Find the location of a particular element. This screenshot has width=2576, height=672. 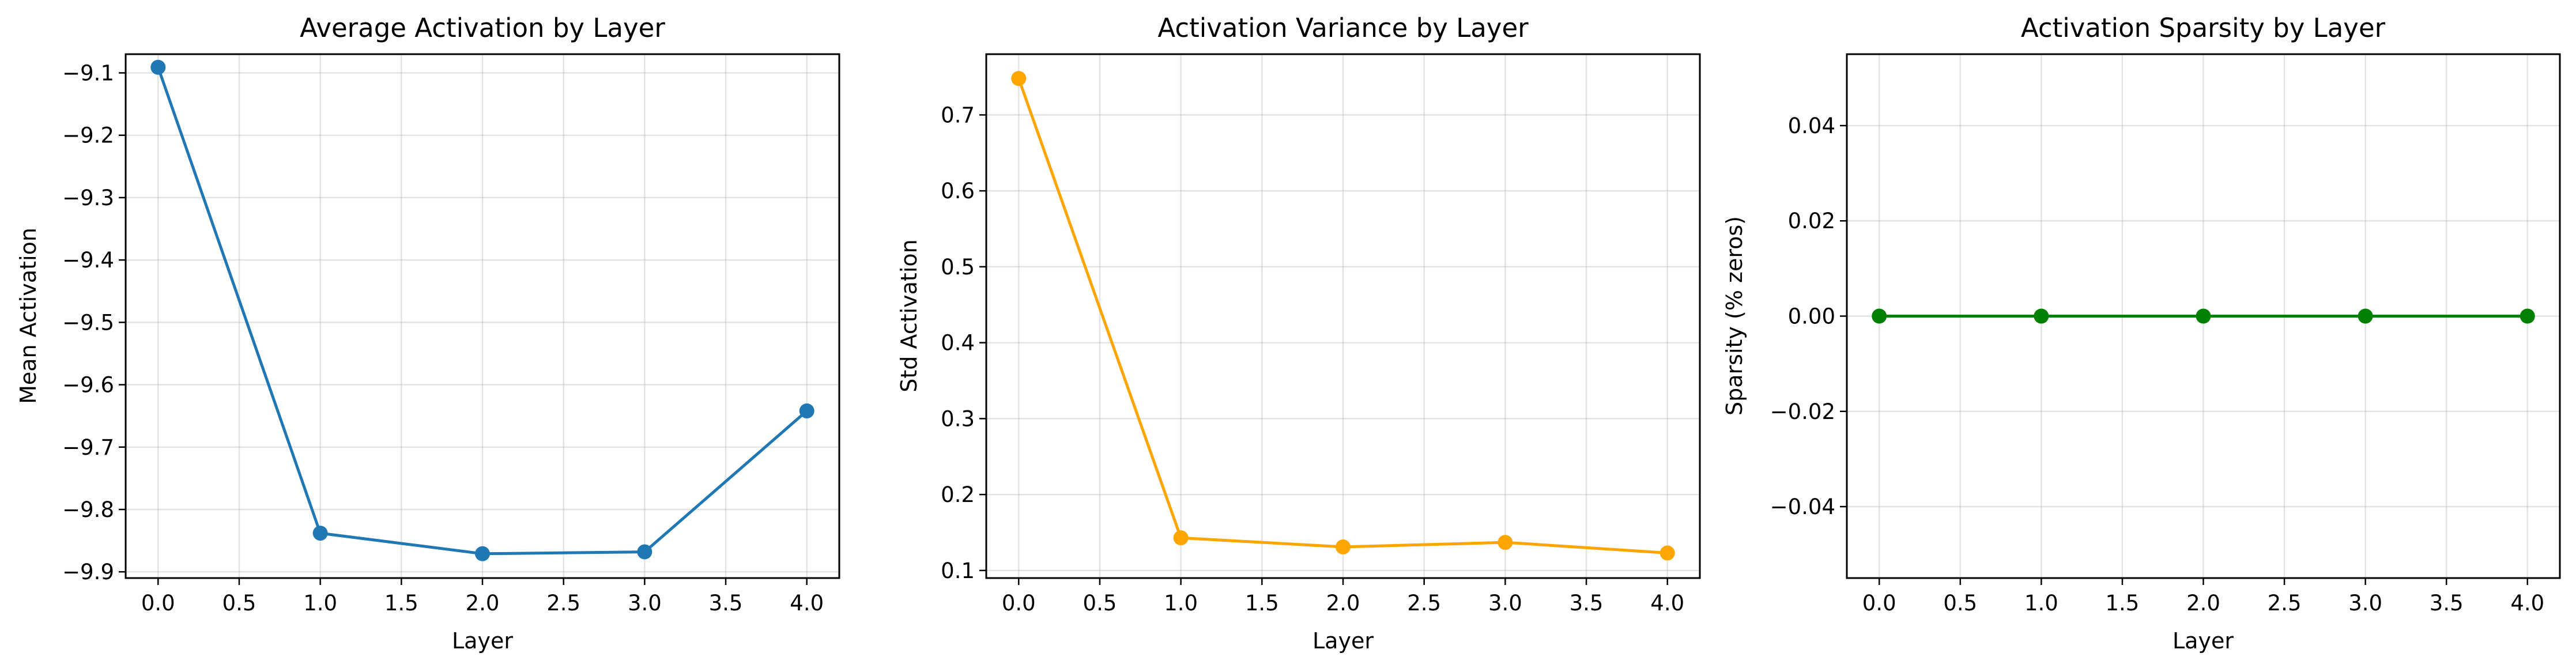

y-tick-label: 0.04 is located at coordinates (1811, 126).